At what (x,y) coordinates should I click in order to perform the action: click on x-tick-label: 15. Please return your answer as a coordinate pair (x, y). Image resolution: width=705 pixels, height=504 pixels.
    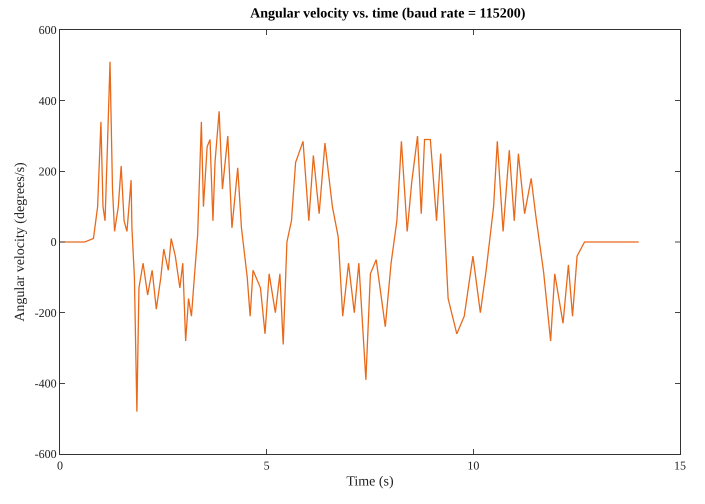
    Looking at the image, I should click on (680, 465).